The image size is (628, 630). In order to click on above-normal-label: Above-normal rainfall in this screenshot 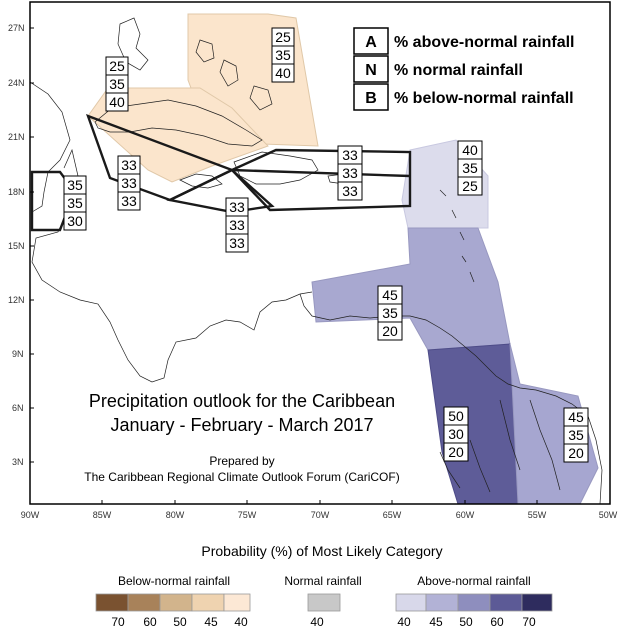, I will do `click(473, 581)`.